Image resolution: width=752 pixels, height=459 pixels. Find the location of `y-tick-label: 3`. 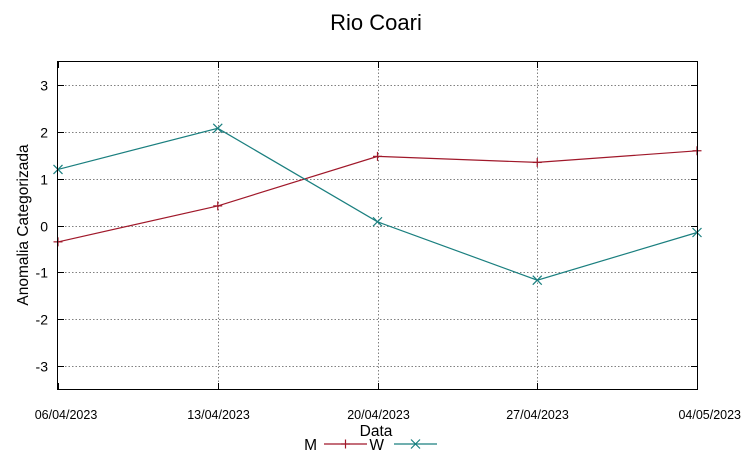

y-tick-label: 3 is located at coordinates (44, 86).